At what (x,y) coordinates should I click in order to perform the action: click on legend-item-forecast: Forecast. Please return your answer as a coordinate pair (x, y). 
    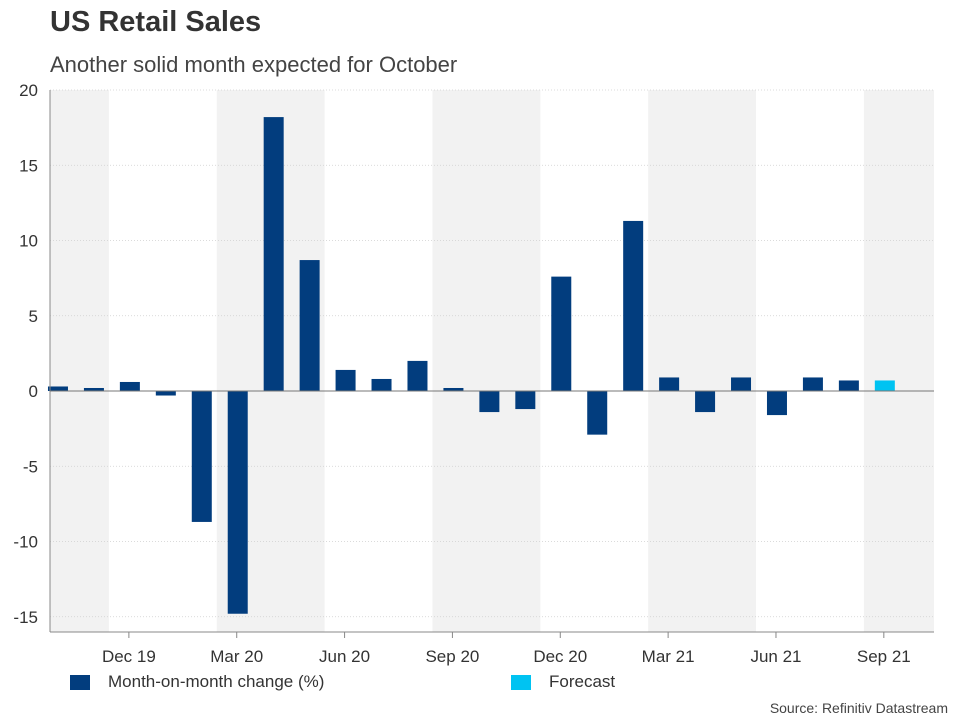
    Looking at the image, I should click on (563, 682).